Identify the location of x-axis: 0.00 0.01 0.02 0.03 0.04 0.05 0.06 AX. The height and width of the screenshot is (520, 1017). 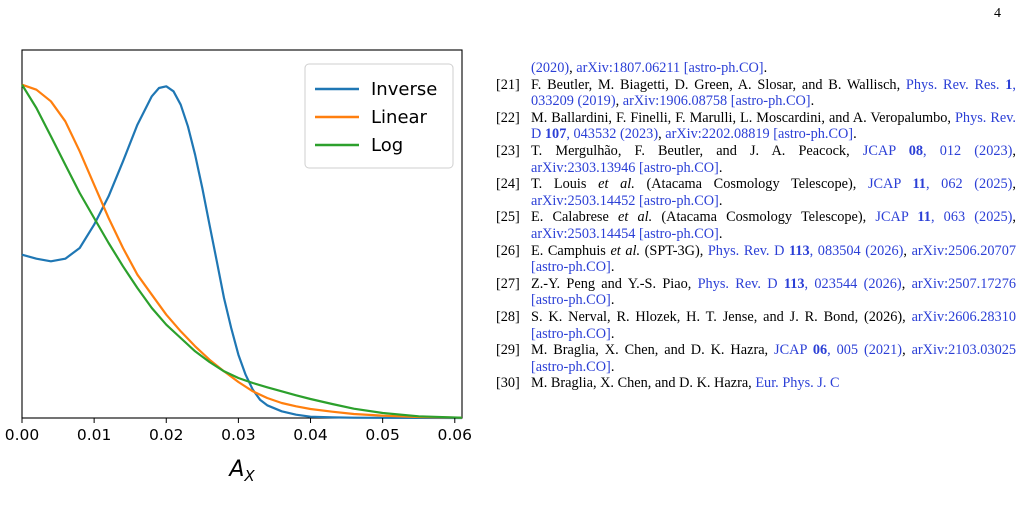
(238, 451).